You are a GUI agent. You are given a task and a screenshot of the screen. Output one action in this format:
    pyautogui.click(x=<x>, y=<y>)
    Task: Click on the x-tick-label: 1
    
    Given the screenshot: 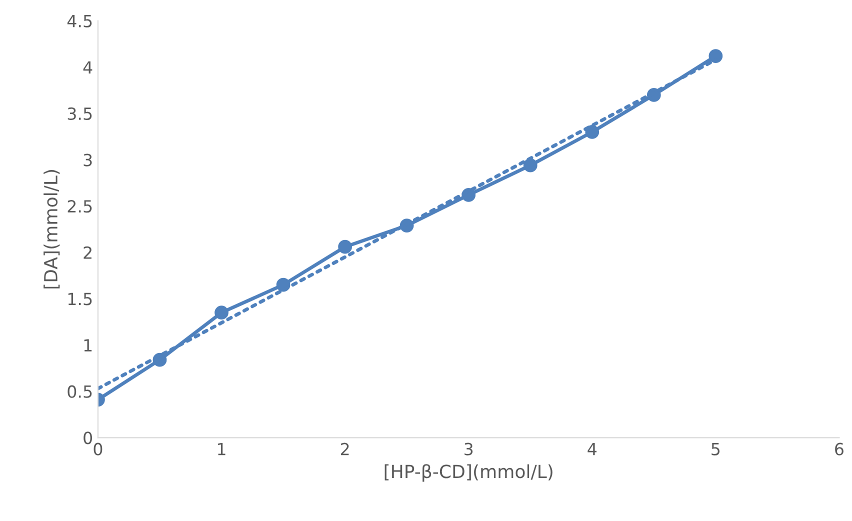 What is the action you would take?
    pyautogui.click(x=222, y=449)
    